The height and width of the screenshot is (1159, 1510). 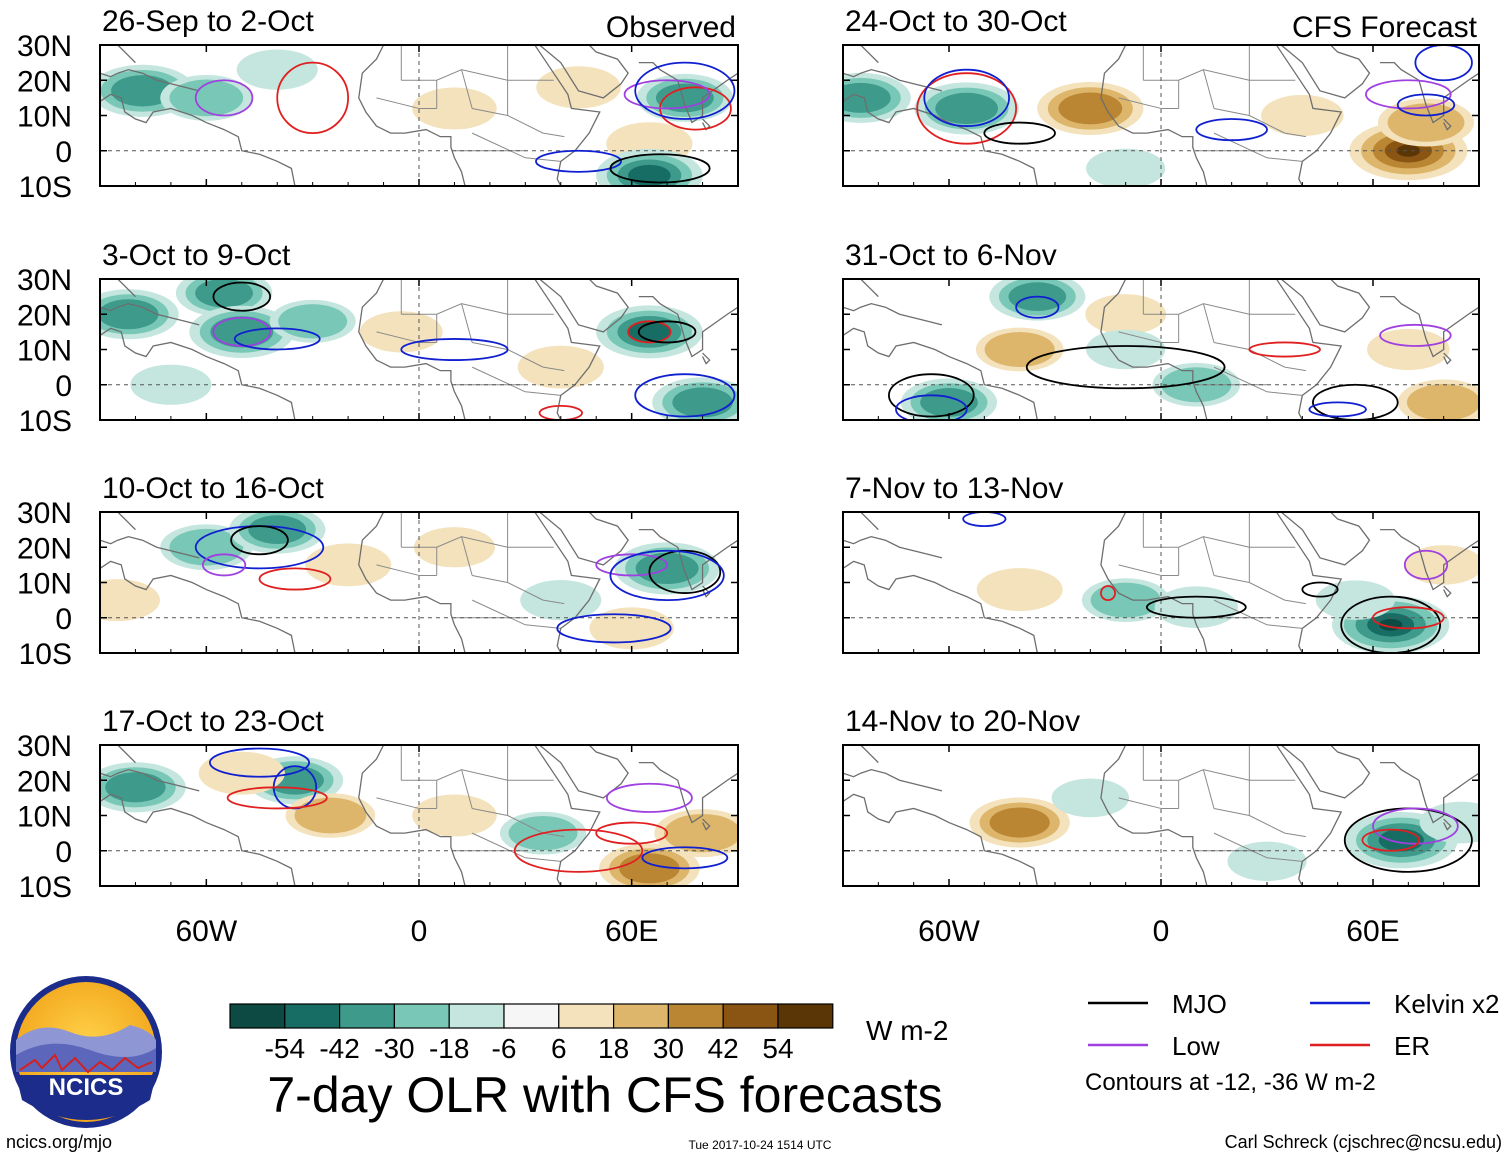 I want to click on lon-tick-label: 60E, so click(x=631, y=931).